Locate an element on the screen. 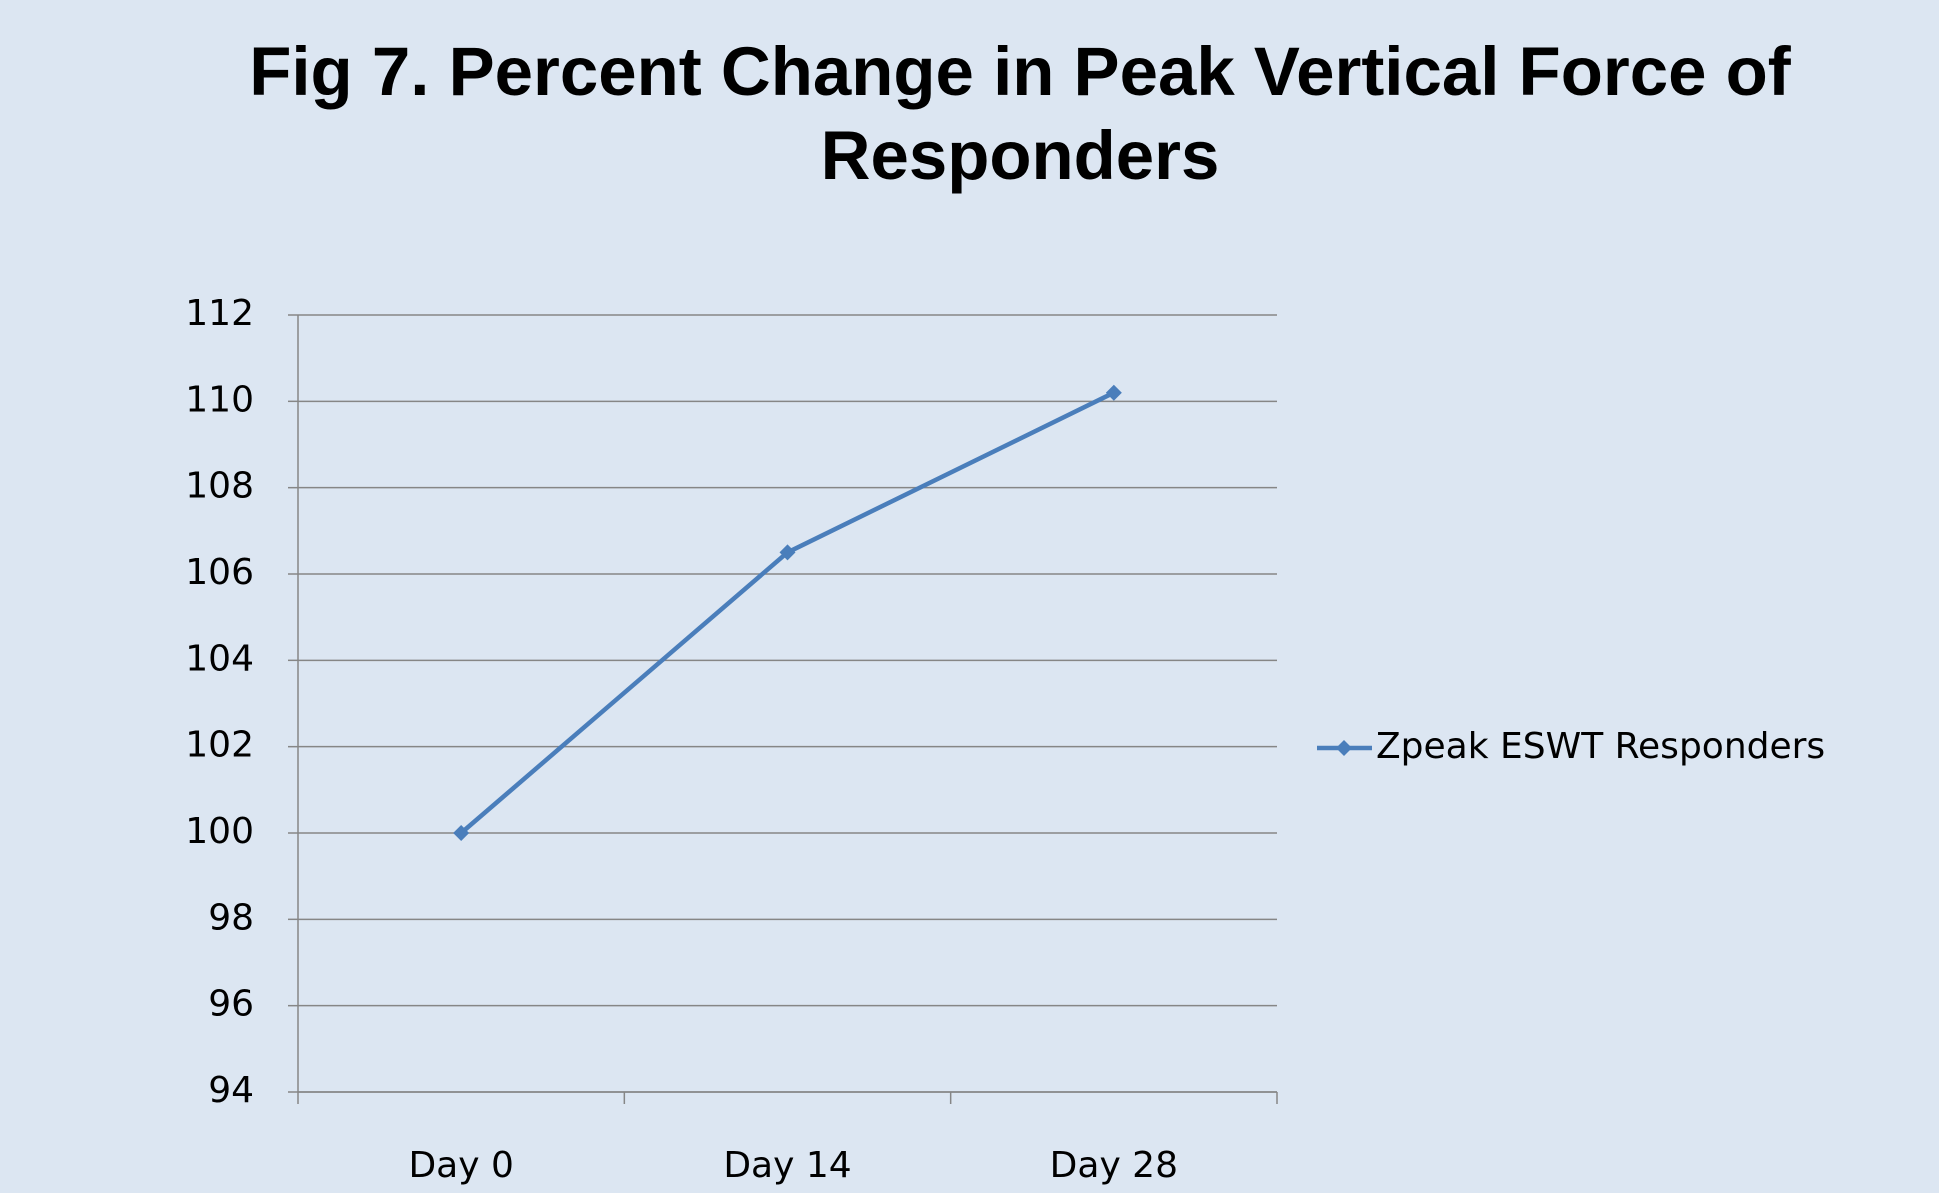  y-tick-label: 112 is located at coordinates (219, 313).